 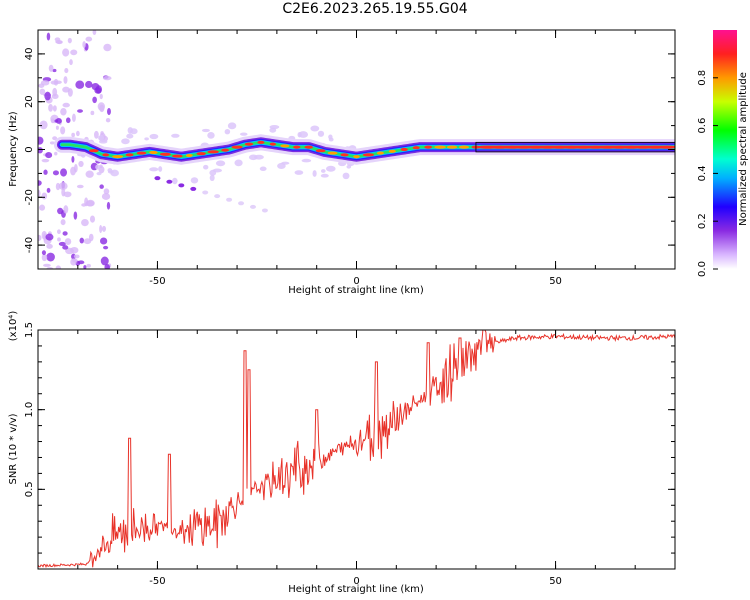 I want to click on heatmap-ridge-outline, so click(x=575, y=147).